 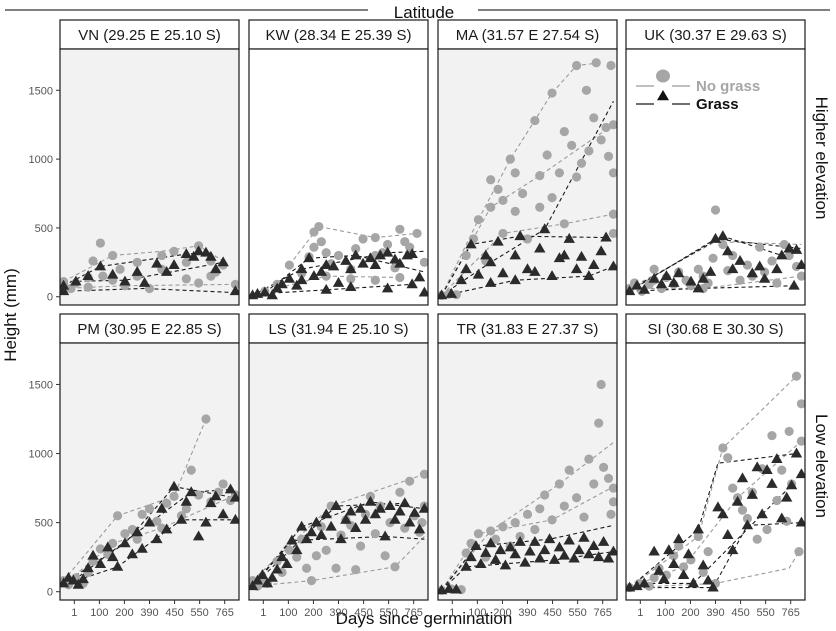 I want to click on y-axis-label: Height (mm), so click(x=10, y=315).